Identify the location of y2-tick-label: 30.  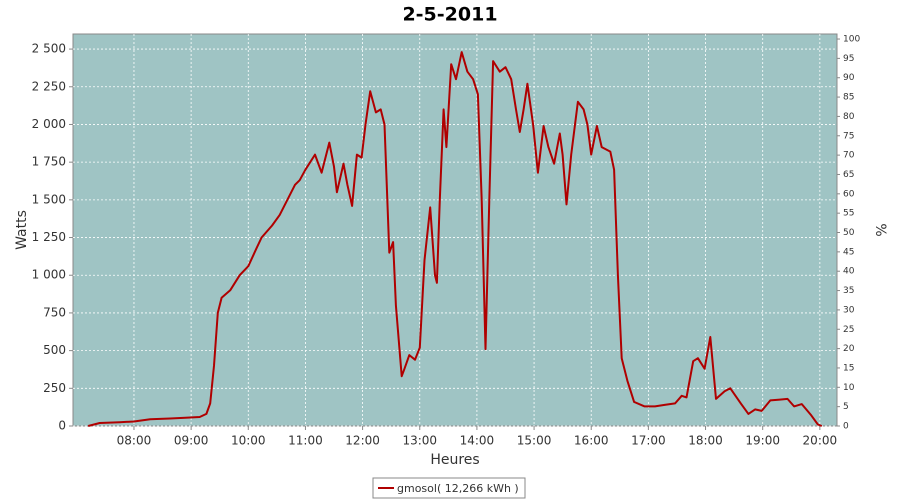
(849, 310).